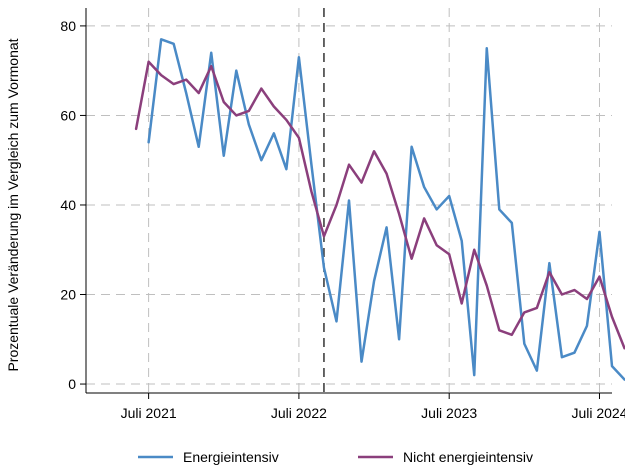 The image size is (625, 471). What do you see at coordinates (68, 205) in the screenshot?
I see `y-tick-label: 40` at bounding box center [68, 205].